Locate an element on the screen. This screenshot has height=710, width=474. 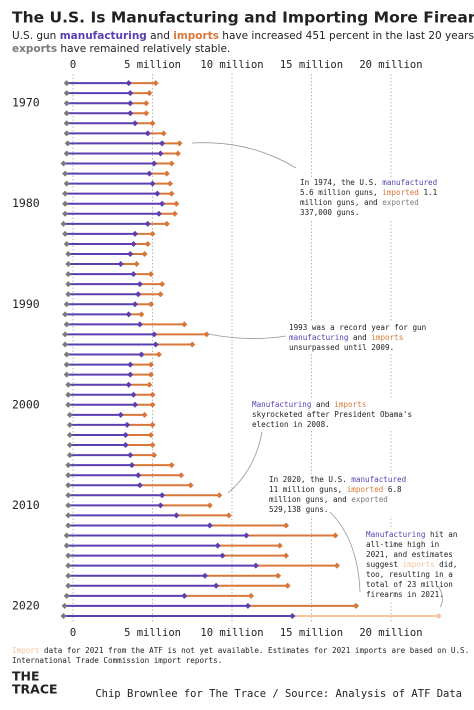
annotation-span: firearms in 2021. is located at coordinates (405, 594).